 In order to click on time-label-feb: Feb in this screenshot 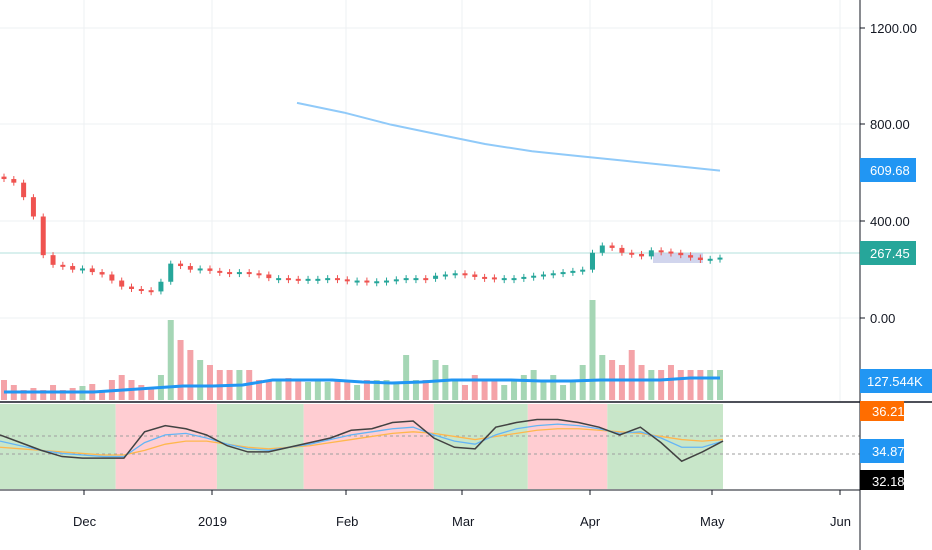, I will do `click(347, 521)`.